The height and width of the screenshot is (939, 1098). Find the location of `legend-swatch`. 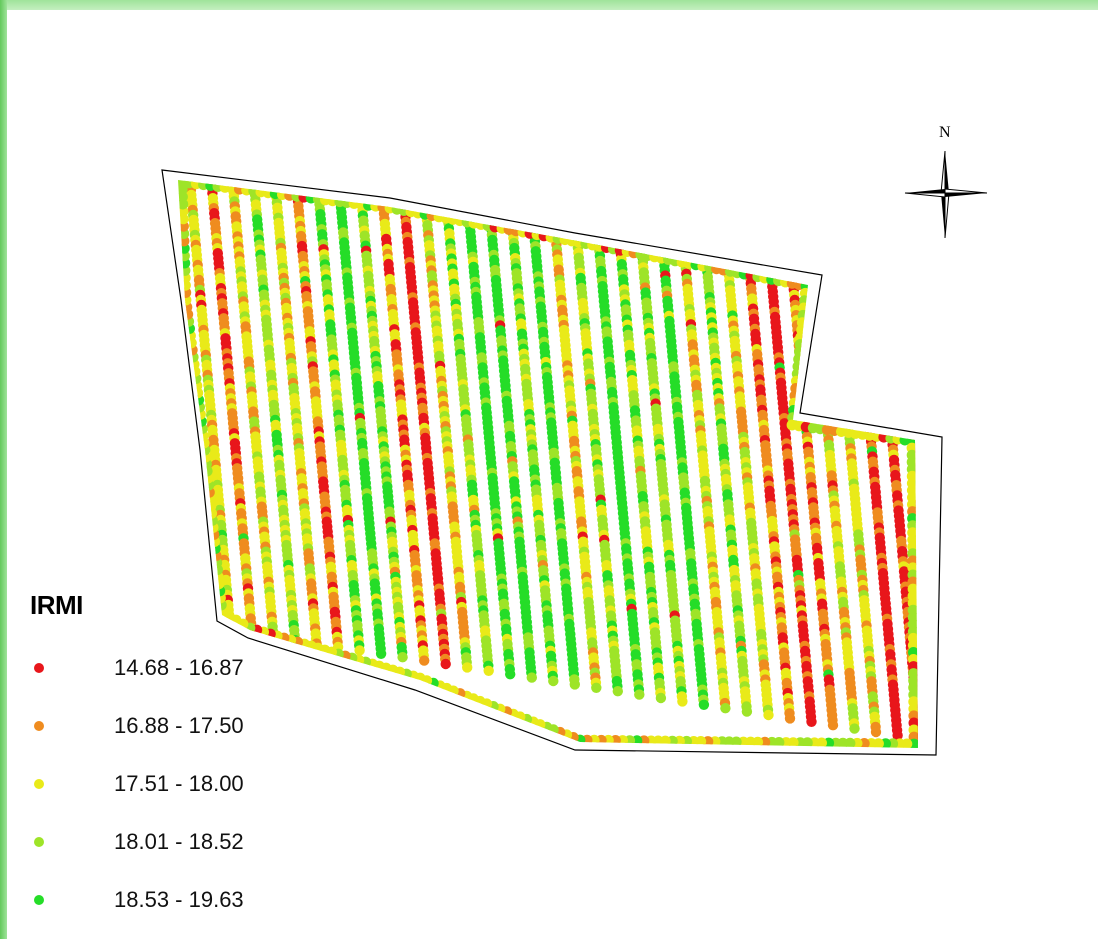

legend-swatch is located at coordinates (39, 900).